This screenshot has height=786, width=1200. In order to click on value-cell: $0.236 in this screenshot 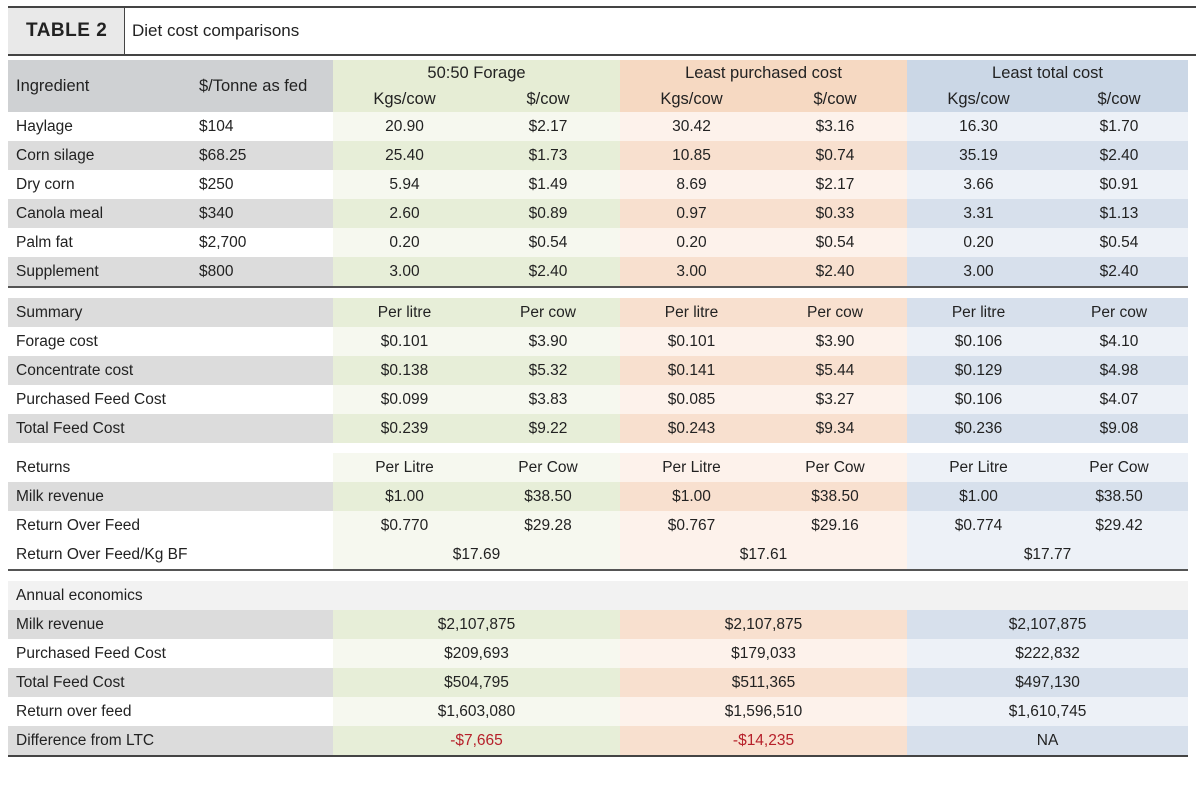, I will do `click(979, 428)`.